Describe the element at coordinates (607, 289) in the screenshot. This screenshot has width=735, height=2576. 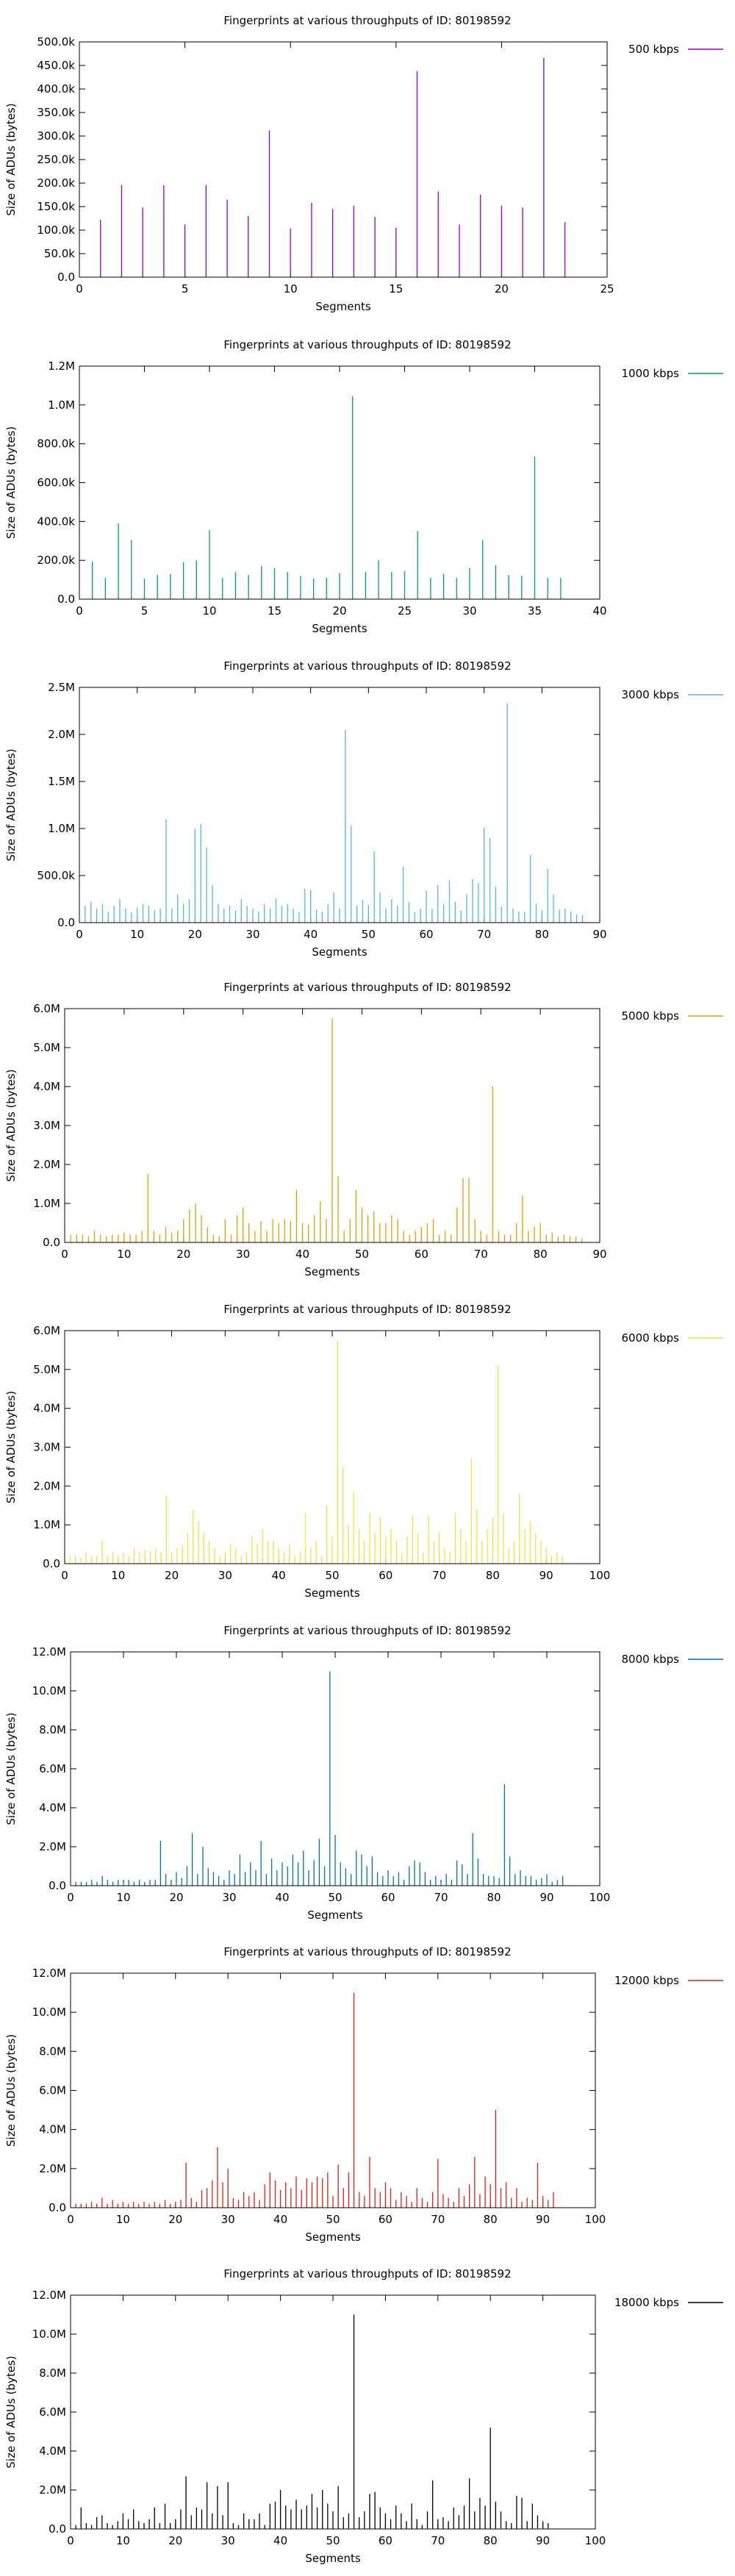
I see `x-tick-label: 25` at that location.